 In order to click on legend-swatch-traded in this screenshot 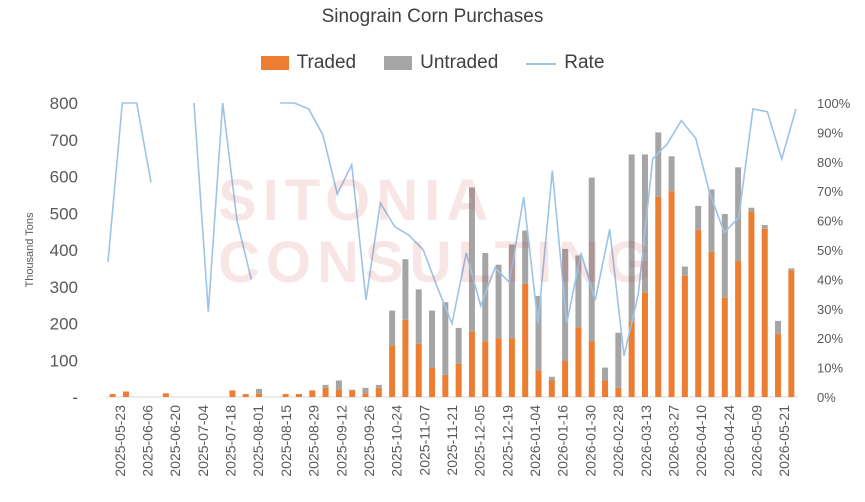, I will do `click(274, 63)`.